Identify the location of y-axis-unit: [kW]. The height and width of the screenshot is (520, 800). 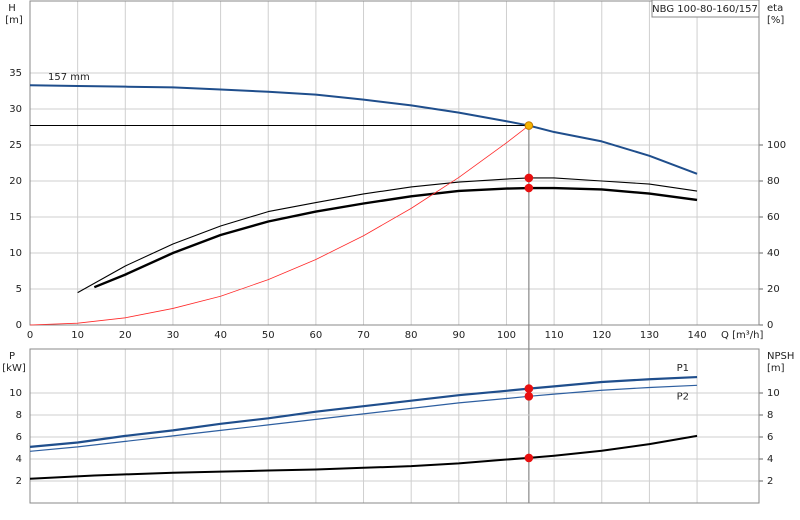
(14, 368).